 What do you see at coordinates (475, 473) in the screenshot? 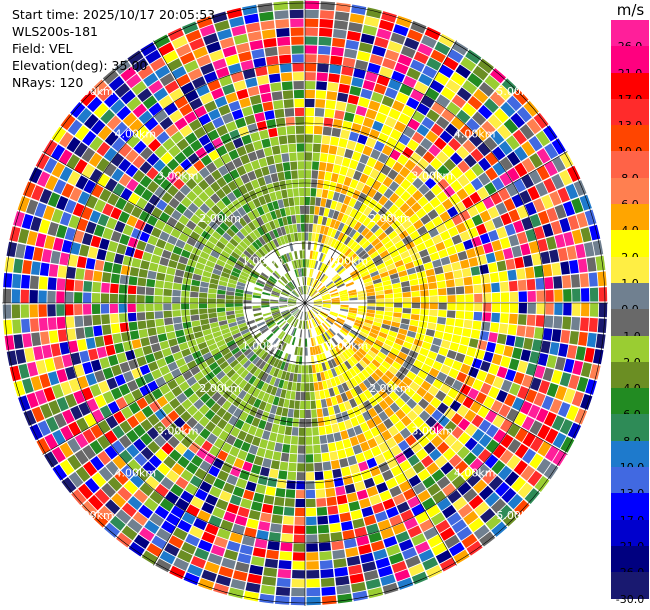
I see `range-label: 4.00km` at bounding box center [475, 473].